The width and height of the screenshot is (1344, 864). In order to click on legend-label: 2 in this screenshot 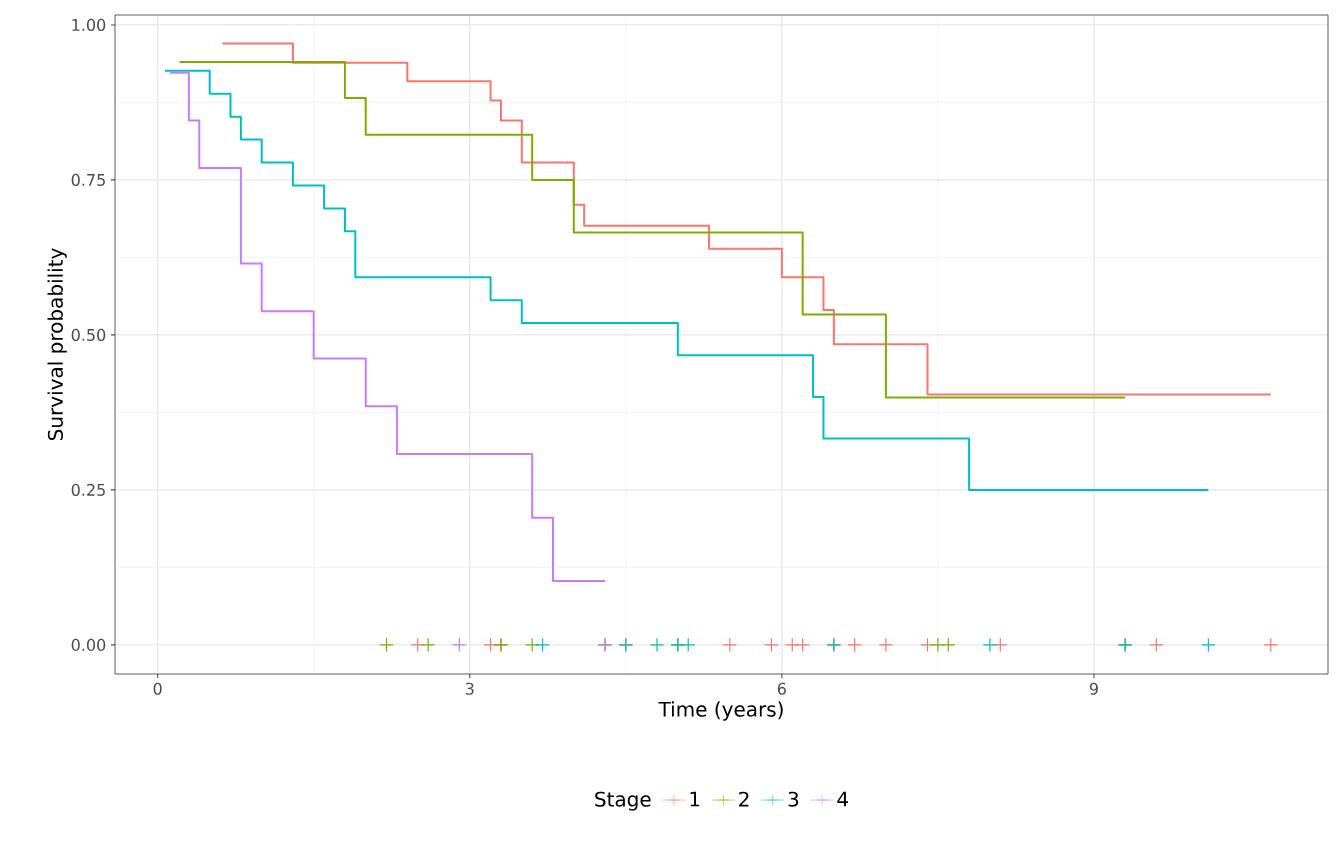, I will do `click(744, 799)`.